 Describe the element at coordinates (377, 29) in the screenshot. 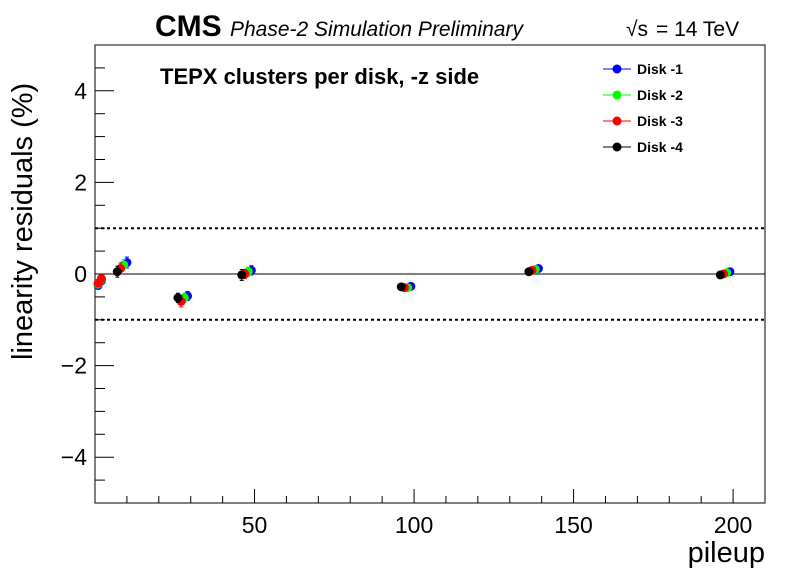

I see `preliminary-label: Phase-2 Simulation Preliminary` at that location.